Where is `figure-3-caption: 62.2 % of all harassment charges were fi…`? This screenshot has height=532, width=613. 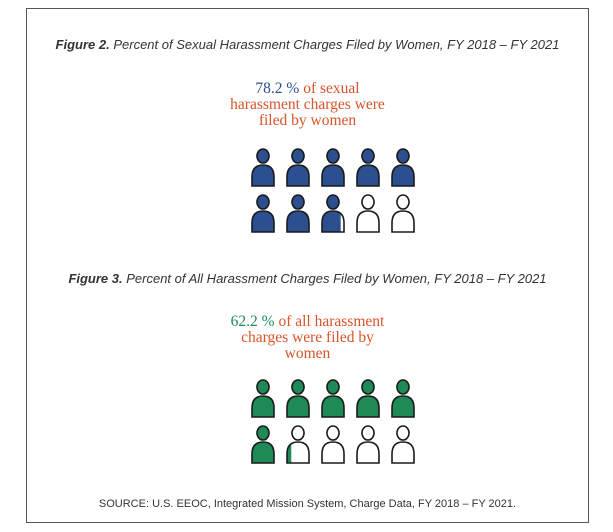 figure-3-caption: 62.2 % of all harassment charges were fi… is located at coordinates (307, 338).